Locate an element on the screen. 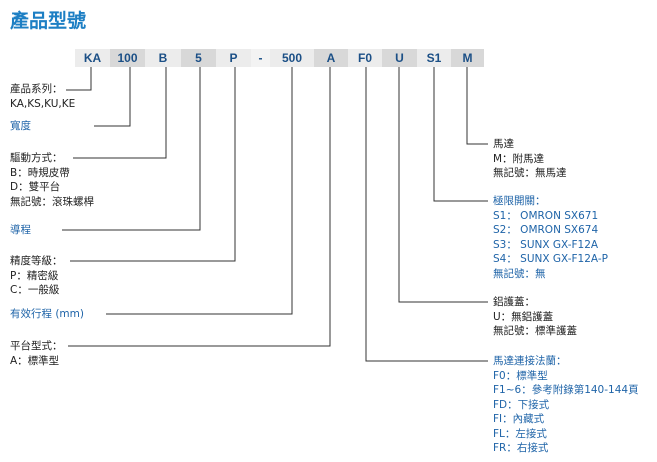 This screenshot has height=462, width=657. code-segment: P is located at coordinates (233, 58).